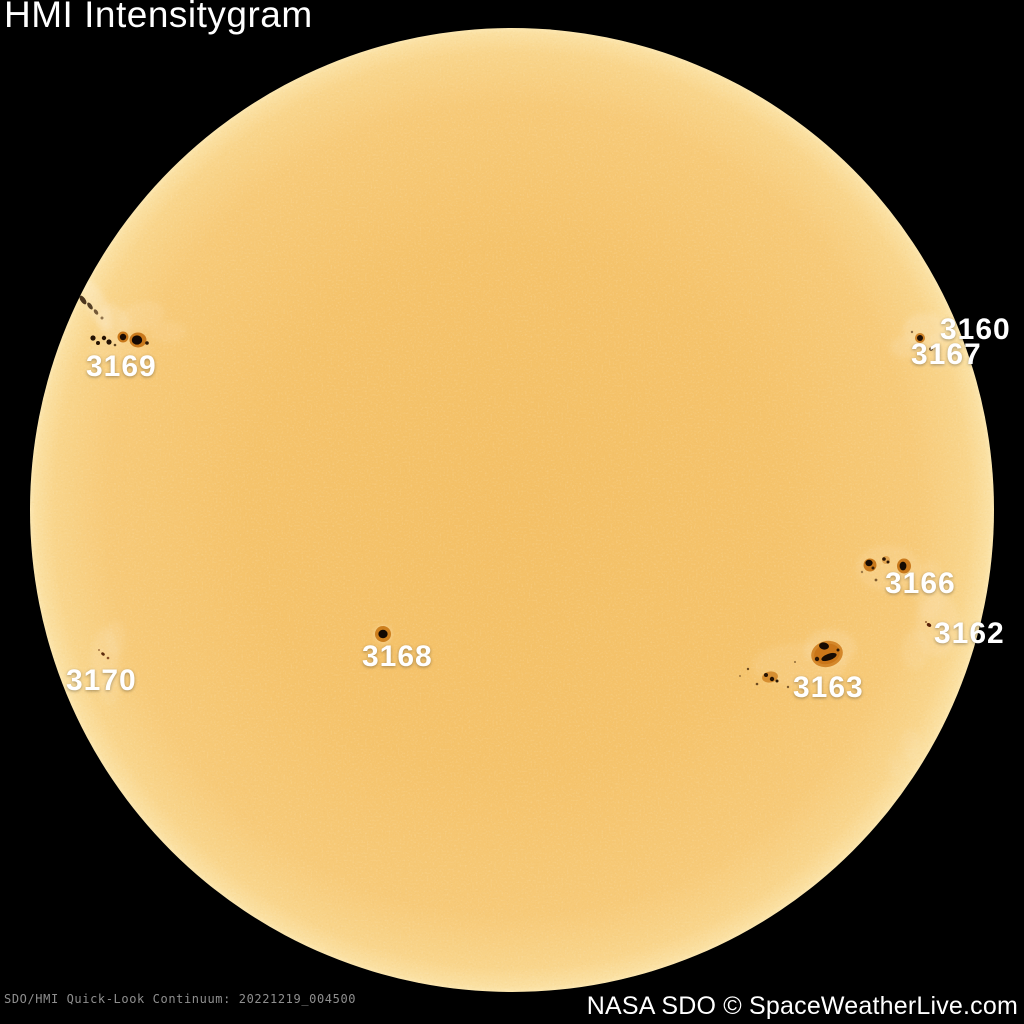 The image size is (1024, 1024). What do you see at coordinates (158, 17) in the screenshot?
I see `page-title: HMI Intensitygram` at bounding box center [158, 17].